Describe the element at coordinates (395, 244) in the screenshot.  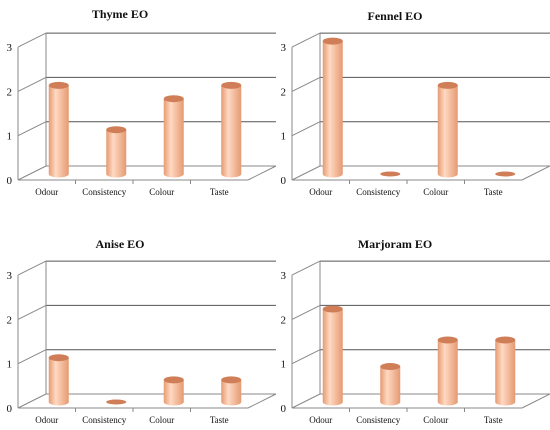
I see `chart-title: Marjoram EO` at that location.